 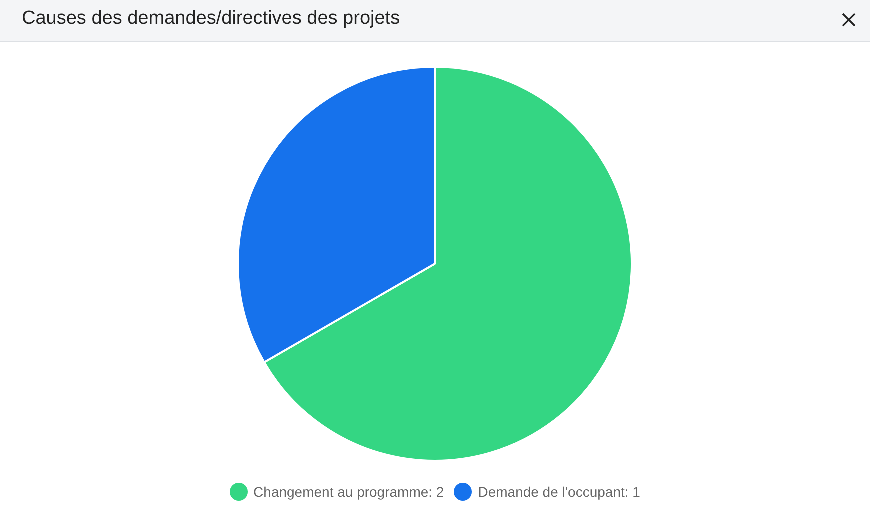 What do you see at coordinates (349, 492) in the screenshot?
I see `legend-label: Changement au programme: 2` at bounding box center [349, 492].